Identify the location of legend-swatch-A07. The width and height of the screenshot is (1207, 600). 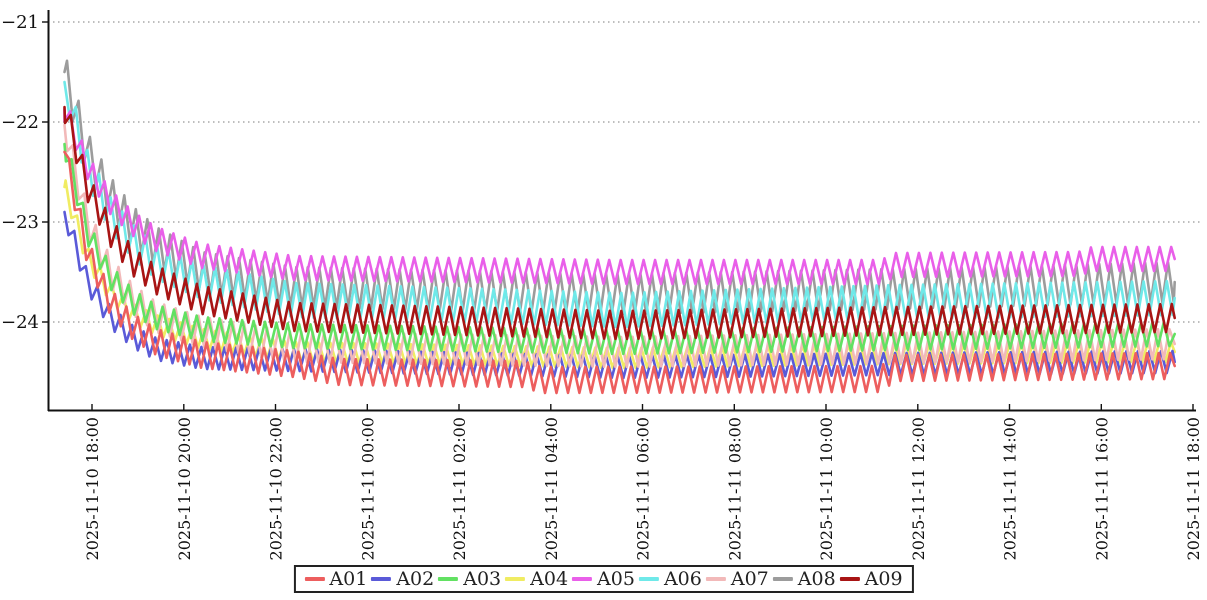
(715, 579).